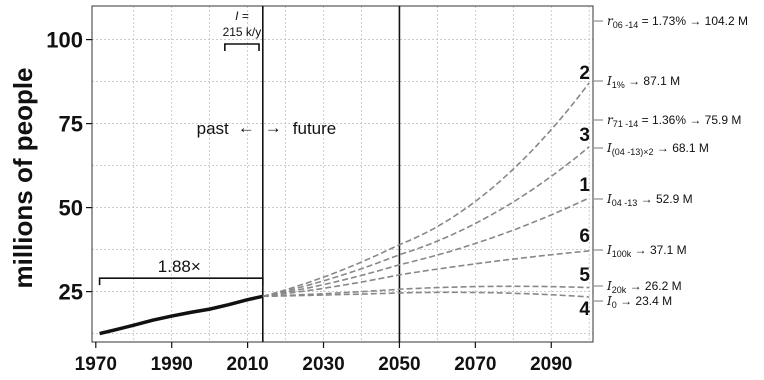 The width and height of the screenshot is (764, 380). I want to click on y-tick-label: 50, so click(71, 208).